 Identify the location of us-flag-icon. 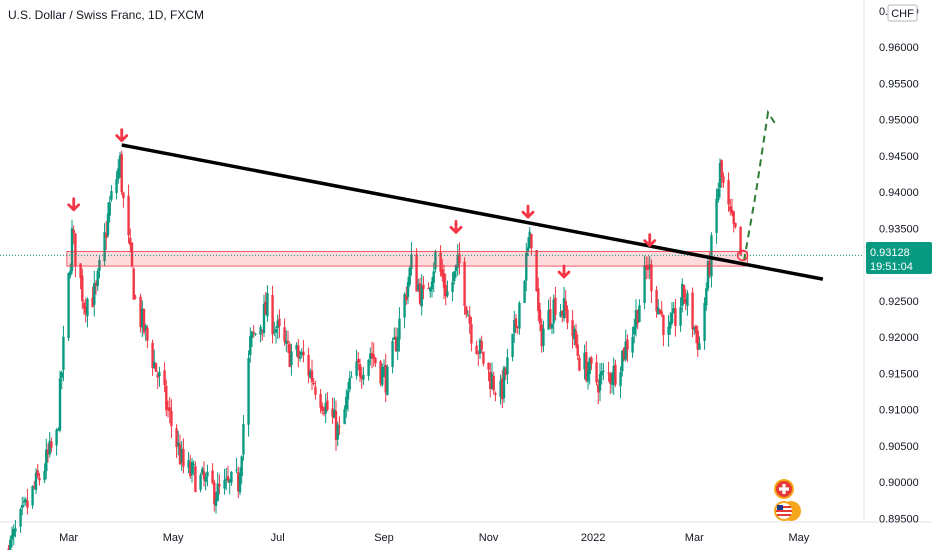
(787, 511).